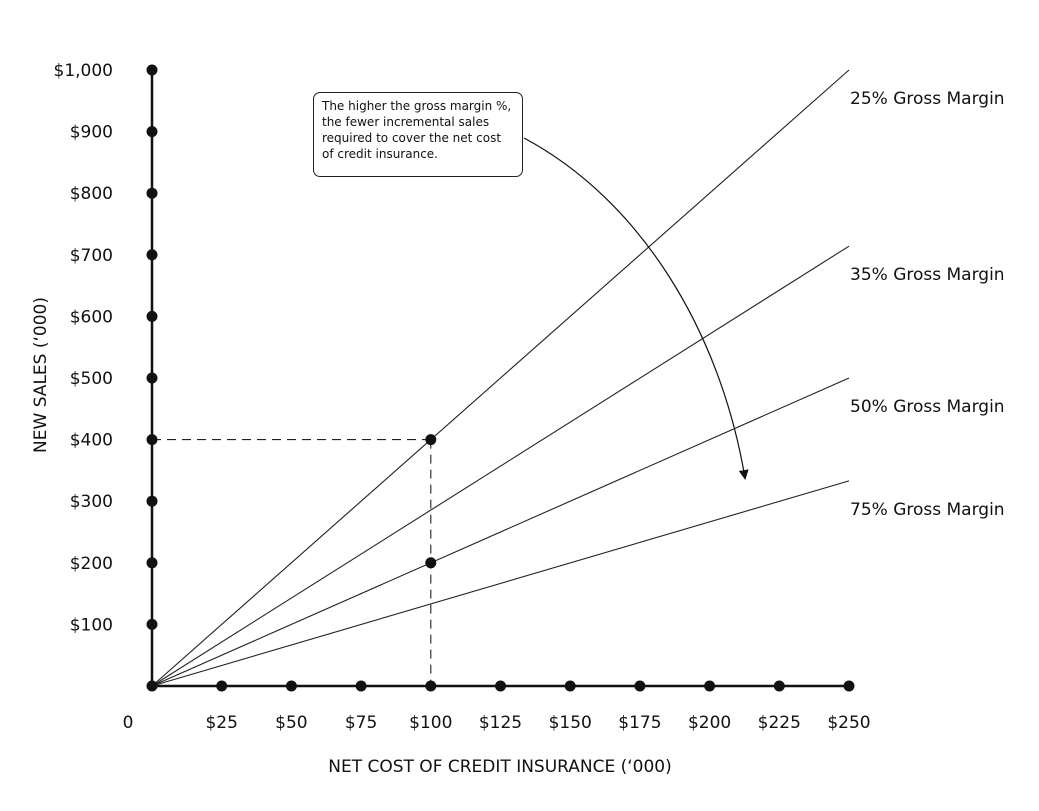 This screenshot has height=811, width=1039. What do you see at coordinates (709, 723) in the screenshot?
I see `x-tick-label: $200` at bounding box center [709, 723].